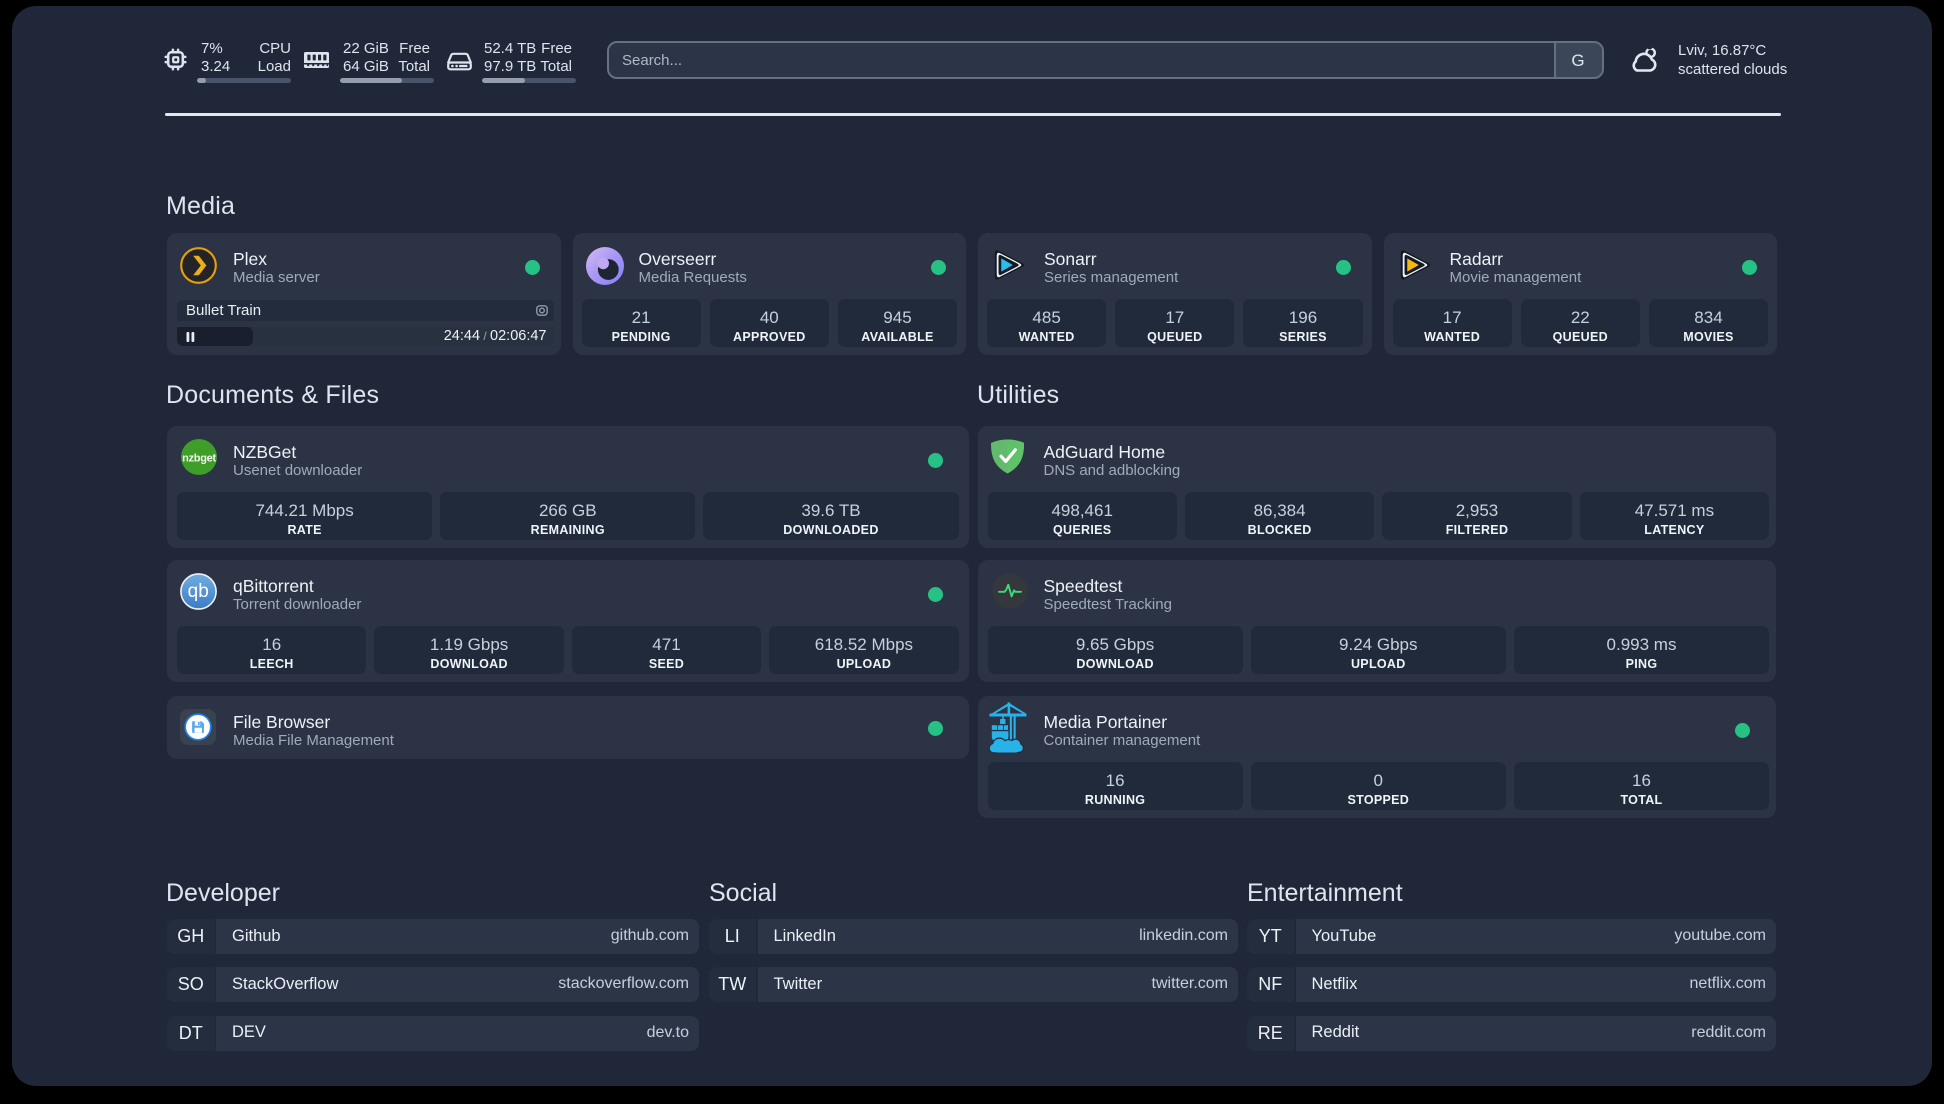 The height and width of the screenshot is (1104, 1944). I want to click on svg-text: nzbget, so click(199, 459).